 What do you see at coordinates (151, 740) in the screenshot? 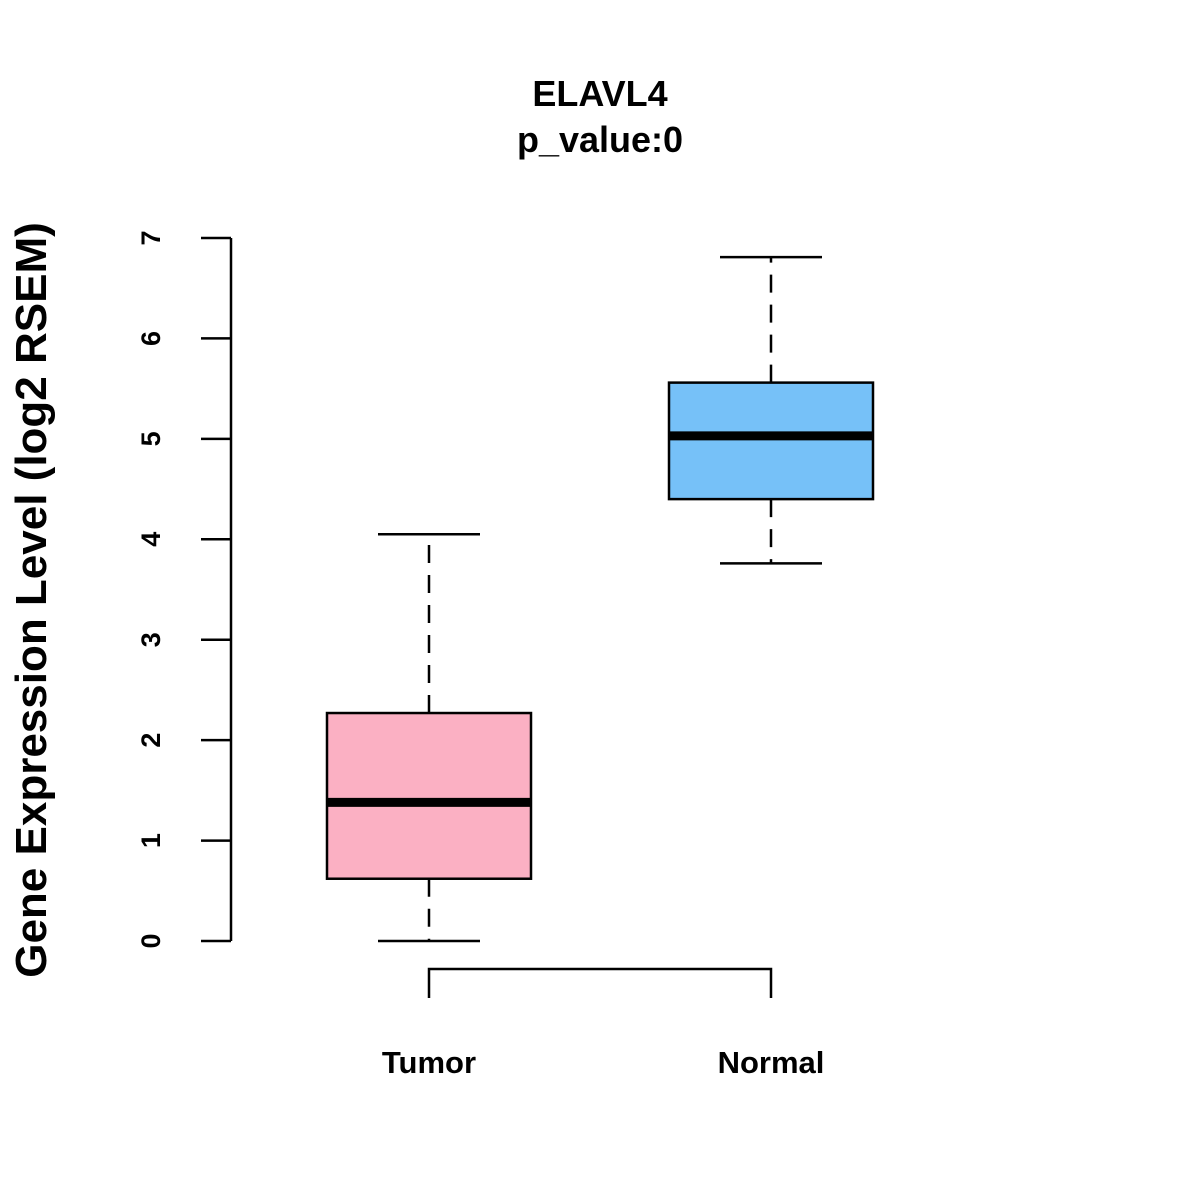
I see `y-tick-label-2: 2` at bounding box center [151, 740].